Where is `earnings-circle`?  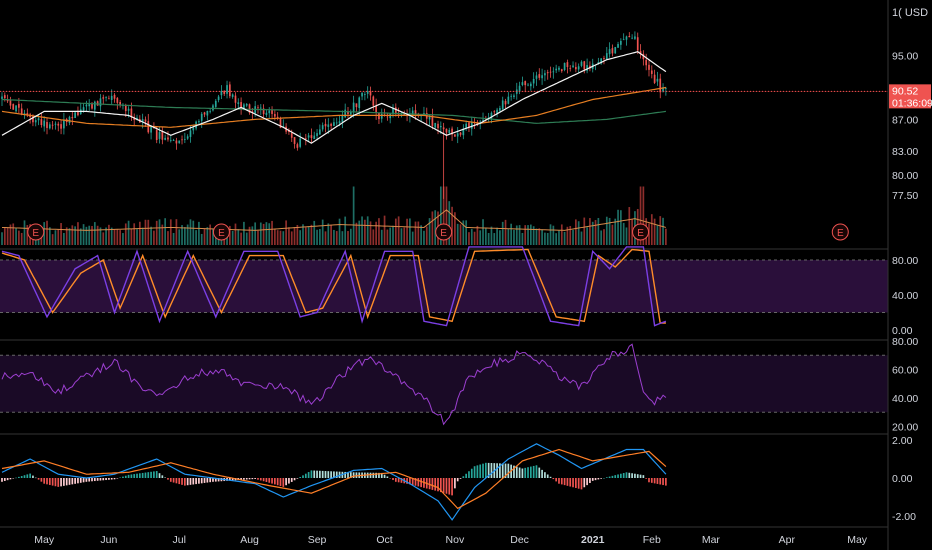 earnings-circle is located at coordinates (641, 232).